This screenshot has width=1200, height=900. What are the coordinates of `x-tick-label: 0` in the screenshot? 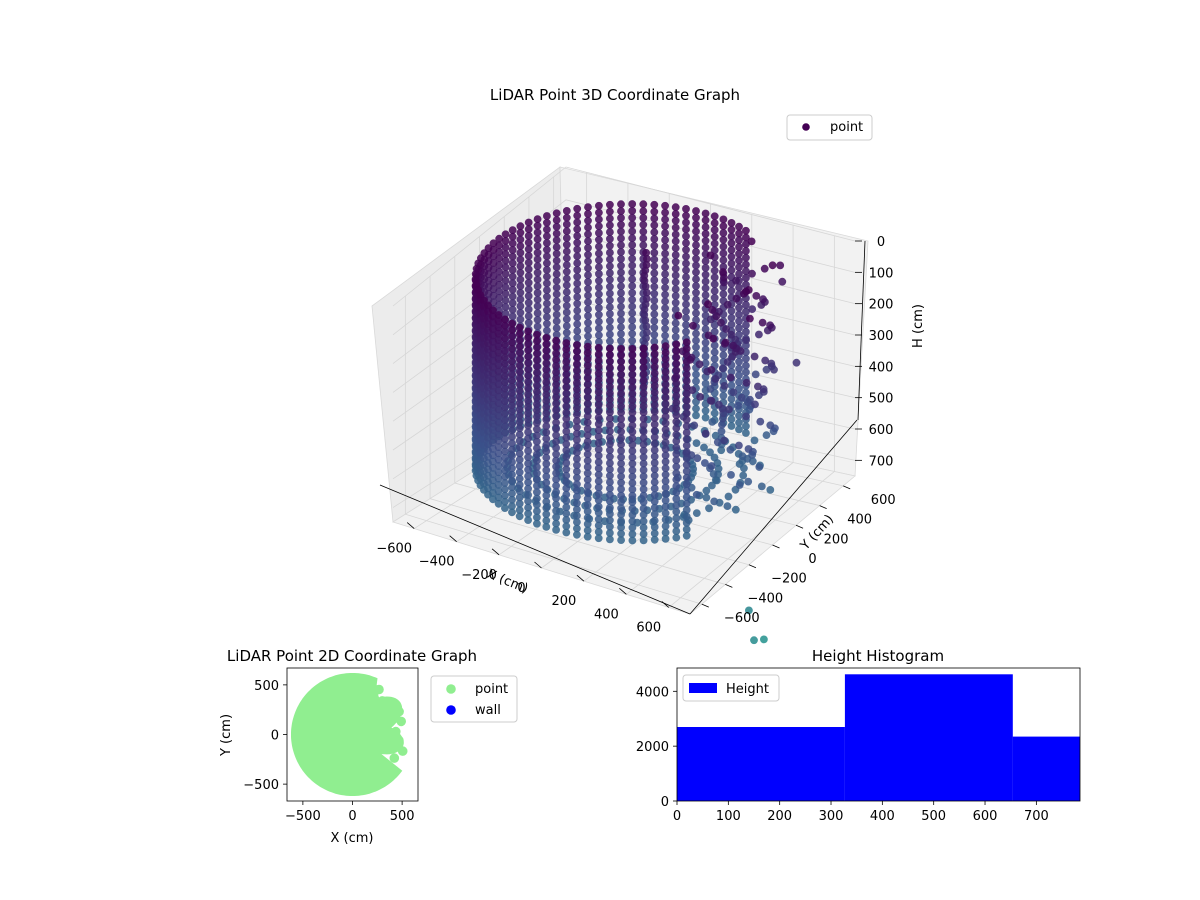 It's located at (521, 588).